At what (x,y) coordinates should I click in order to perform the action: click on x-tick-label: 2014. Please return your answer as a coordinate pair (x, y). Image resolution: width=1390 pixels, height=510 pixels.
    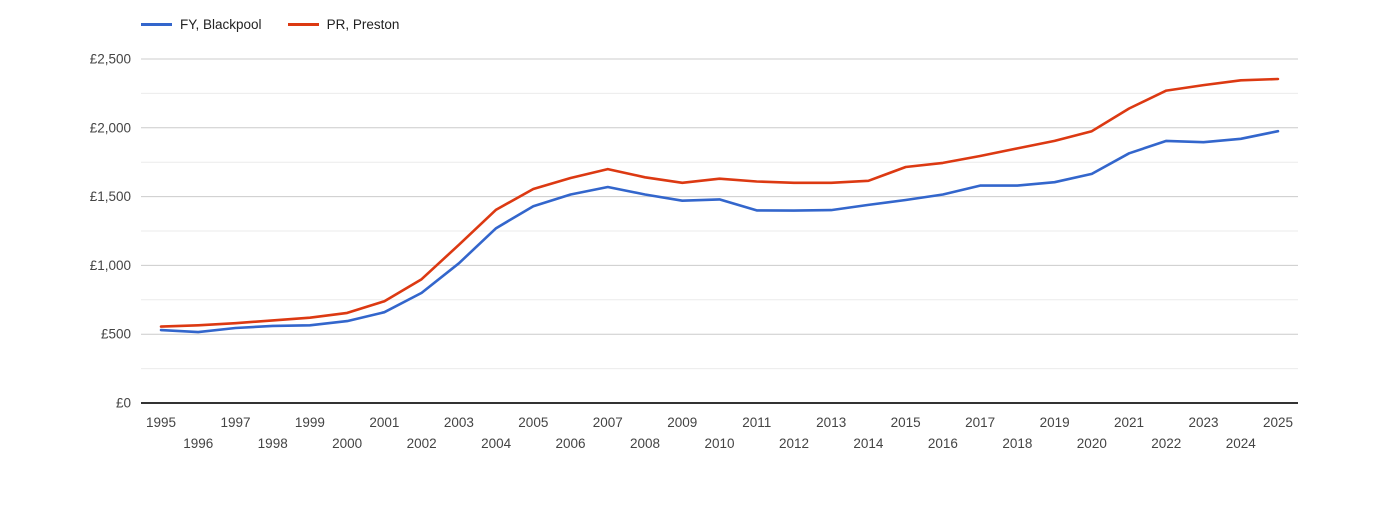
    Looking at the image, I should click on (868, 443).